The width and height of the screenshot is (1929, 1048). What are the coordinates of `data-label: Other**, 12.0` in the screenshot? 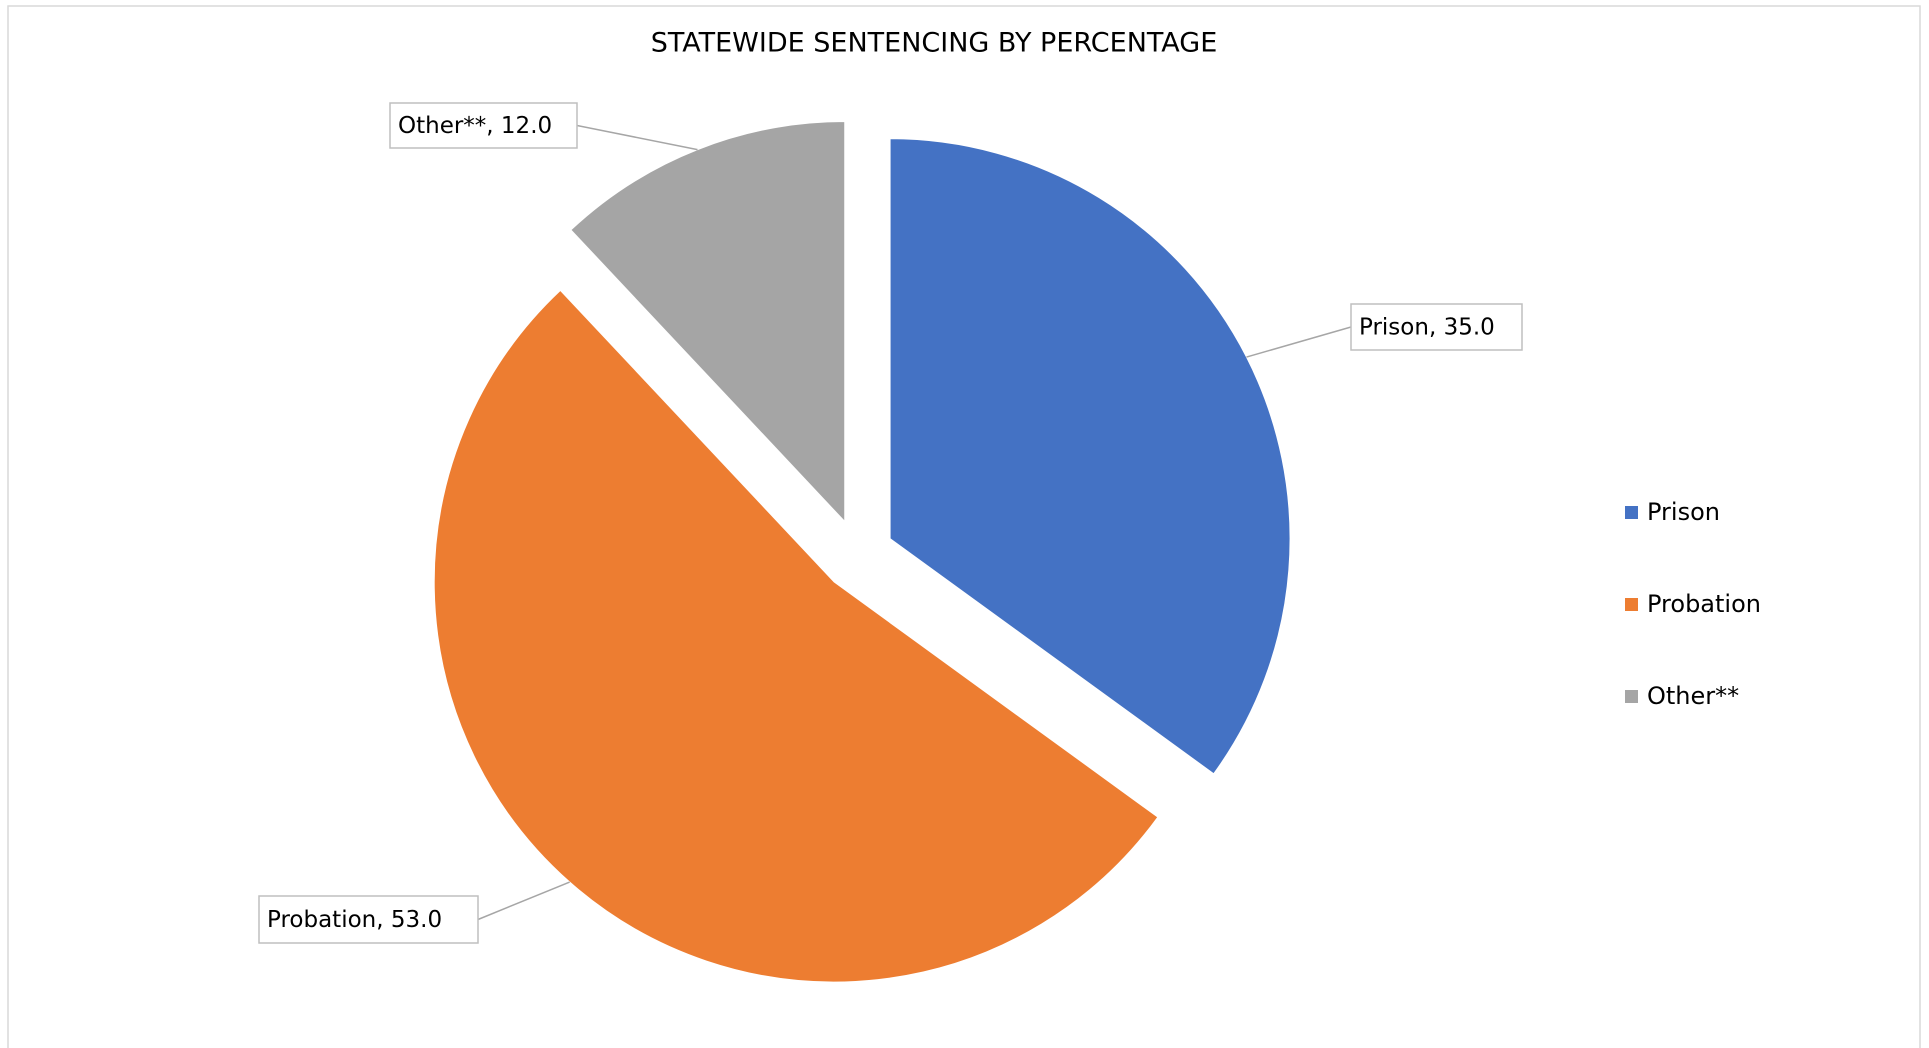 It's located at (475, 126).